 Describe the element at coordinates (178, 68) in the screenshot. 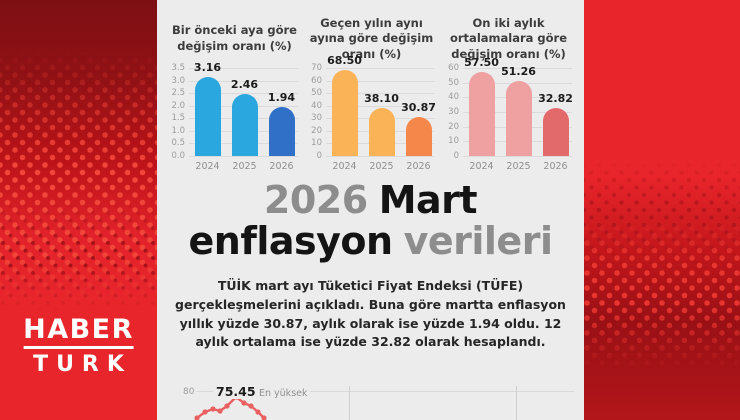

I see `y-axis-tick-label: 3.5` at that location.